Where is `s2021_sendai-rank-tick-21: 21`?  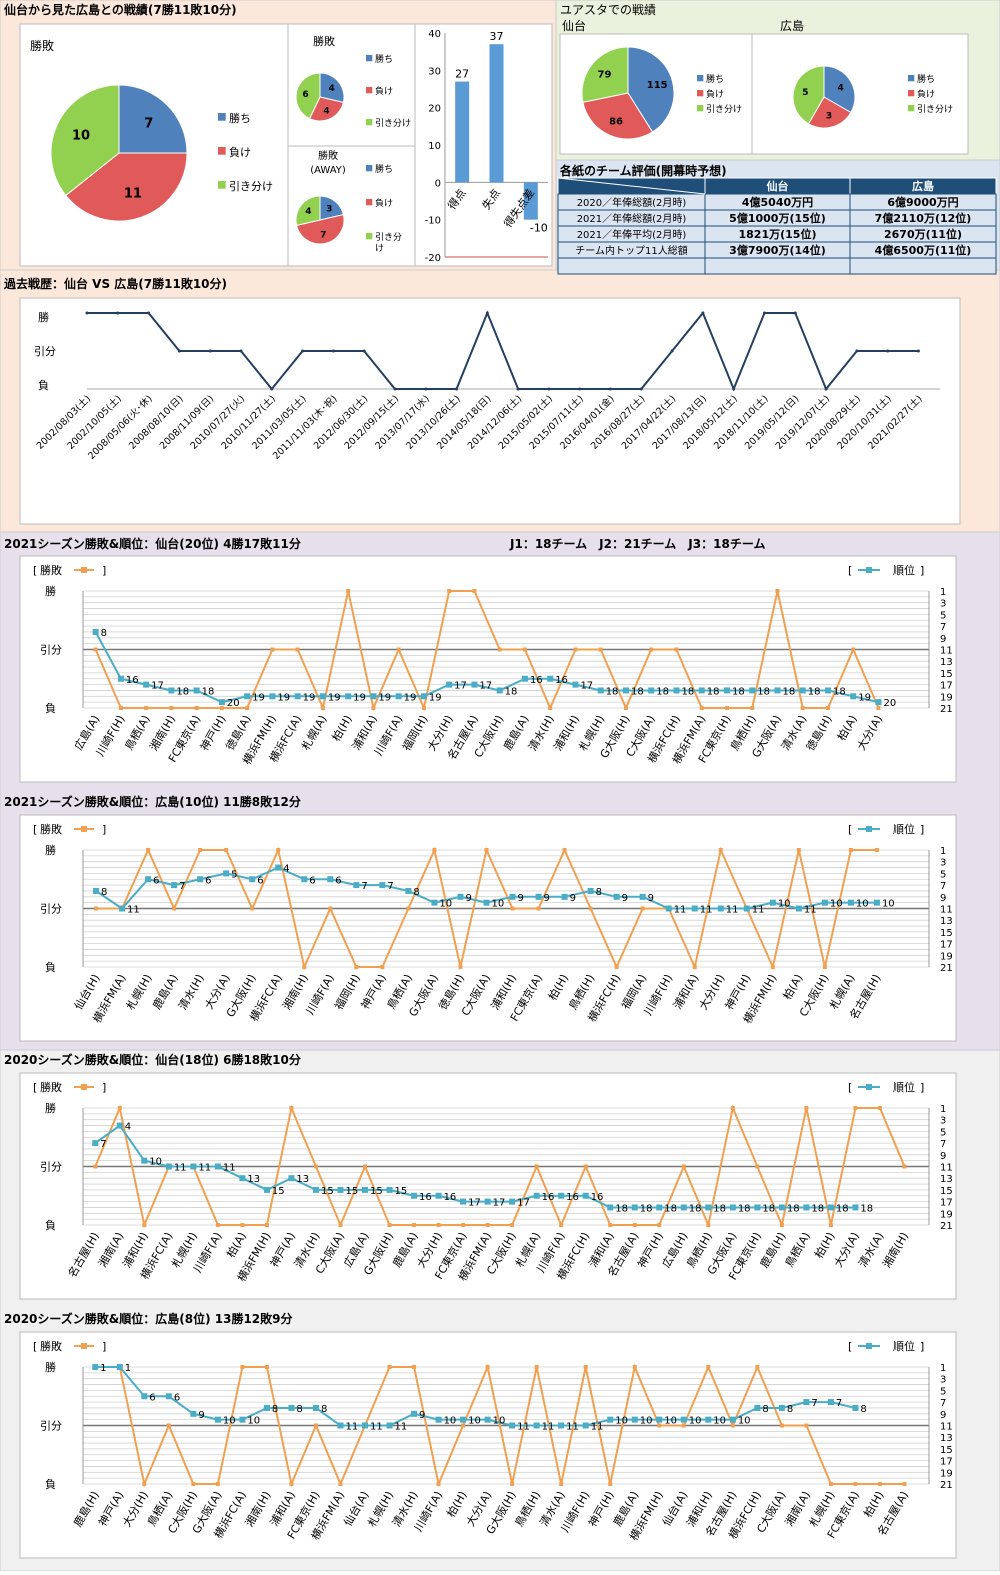 s2021_sendai-rank-tick-21: 21 is located at coordinates (946, 709).